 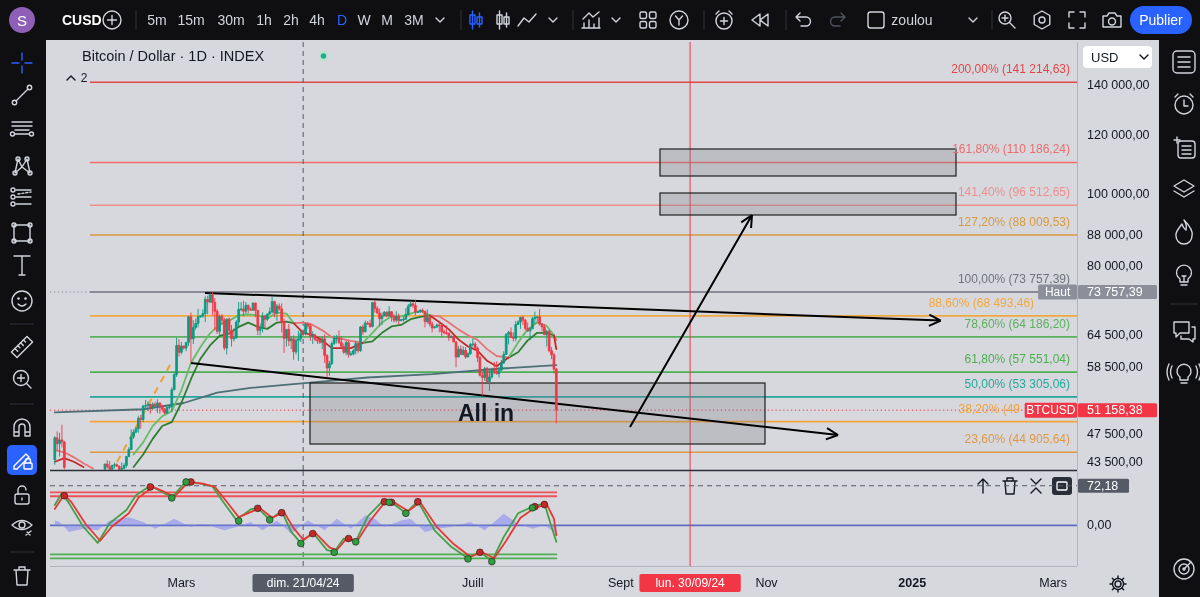 What do you see at coordinates (22, 20) in the screenshot?
I see `text: S` at bounding box center [22, 20].